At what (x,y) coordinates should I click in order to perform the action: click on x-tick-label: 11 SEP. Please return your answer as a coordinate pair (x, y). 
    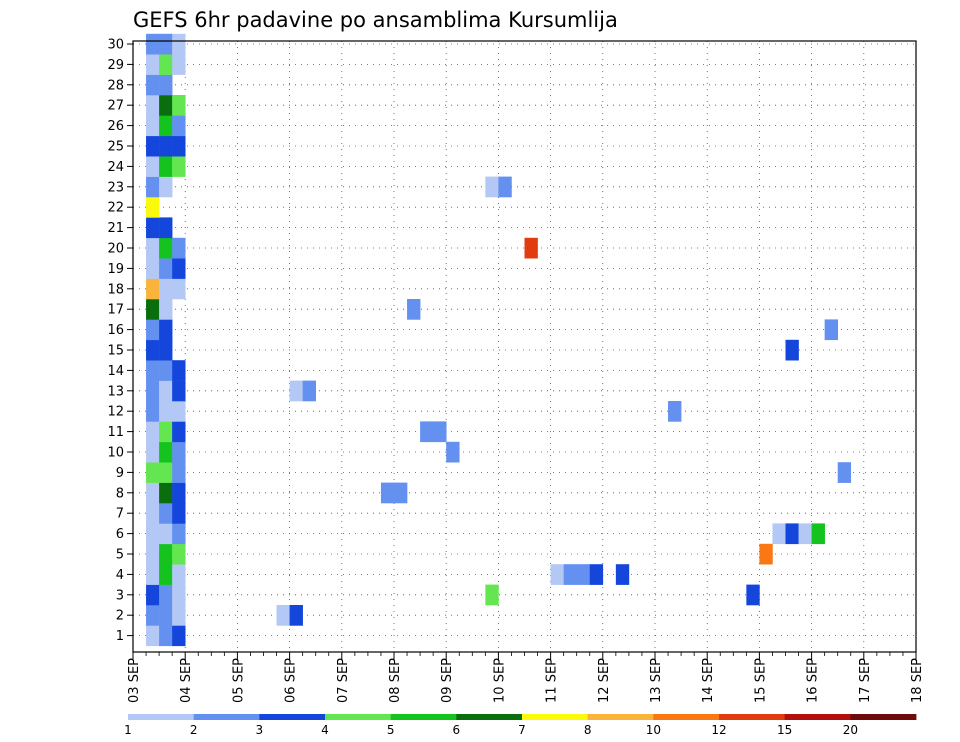
    Looking at the image, I should click on (552, 680).